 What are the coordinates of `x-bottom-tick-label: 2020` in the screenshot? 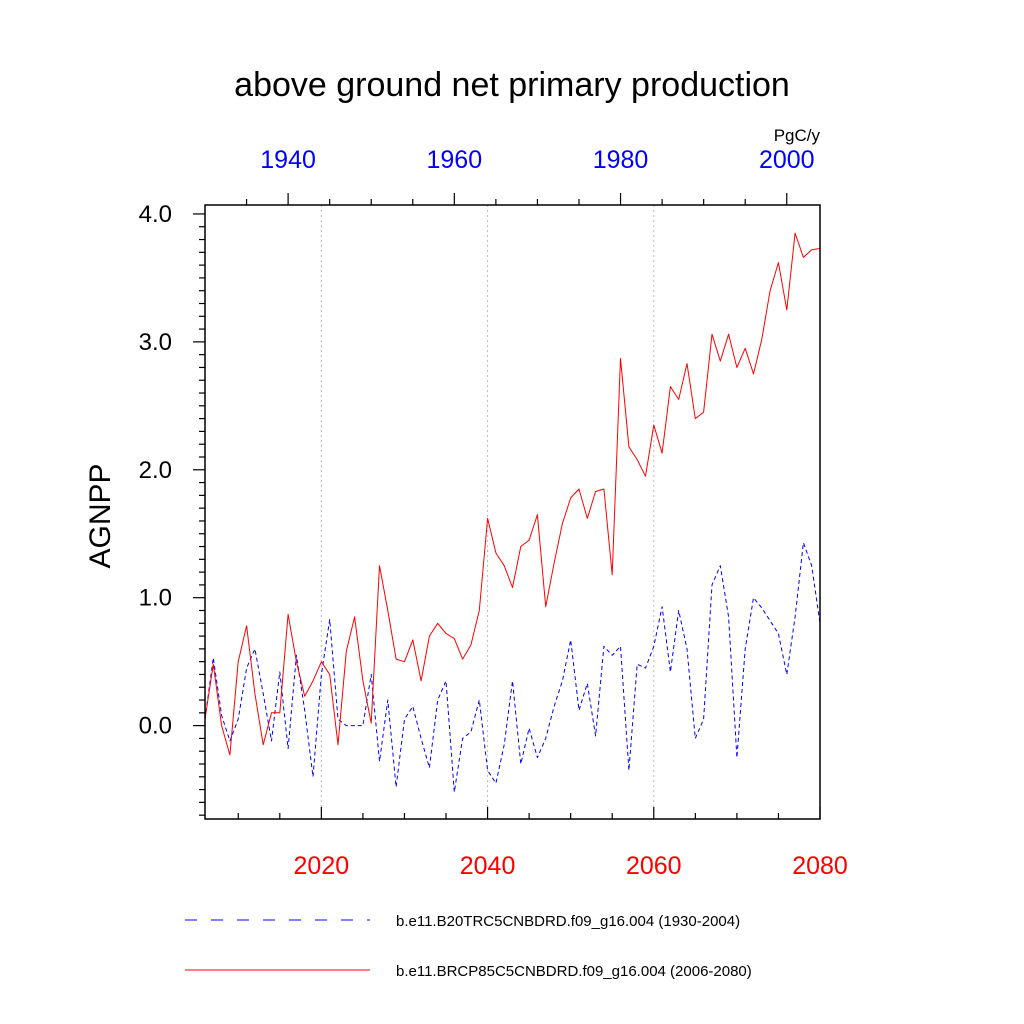 It's located at (322, 866).